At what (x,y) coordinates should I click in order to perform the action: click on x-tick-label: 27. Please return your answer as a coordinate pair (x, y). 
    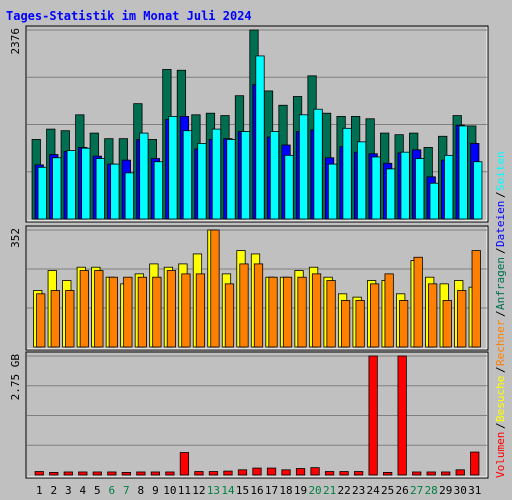
    Looking at the image, I should click on (416, 490).